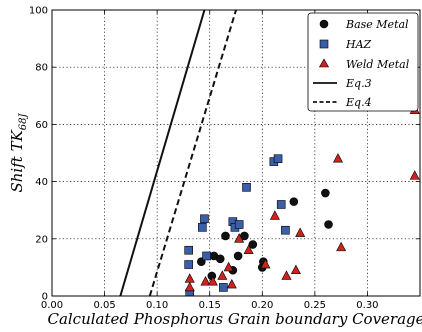 This screenshot has height=332, width=422. I want to click on y-tick-label: 0, so click(45, 297).